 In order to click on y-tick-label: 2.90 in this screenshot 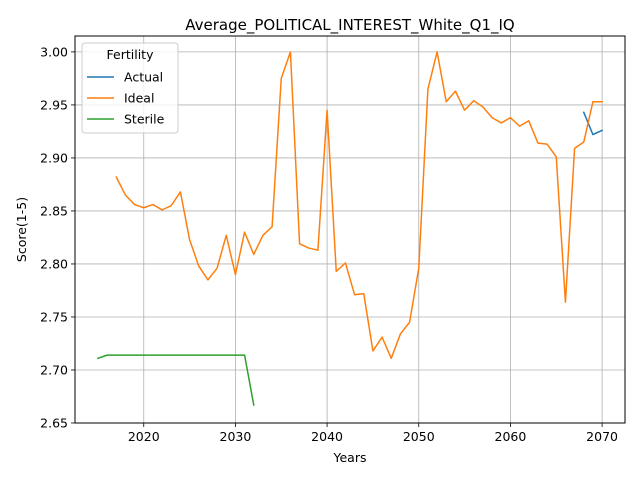, I will do `click(54, 157)`.